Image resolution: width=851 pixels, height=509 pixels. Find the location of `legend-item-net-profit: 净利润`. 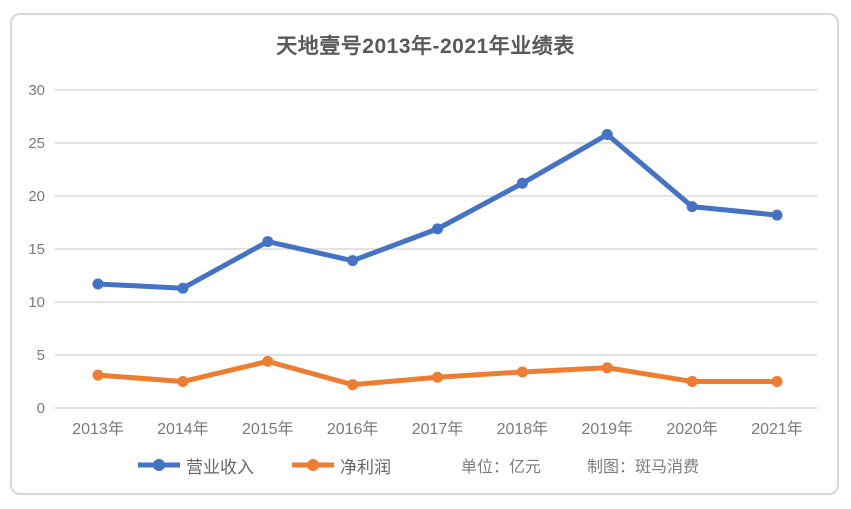

legend-item-net-profit: 净利润 is located at coordinates (340, 465).